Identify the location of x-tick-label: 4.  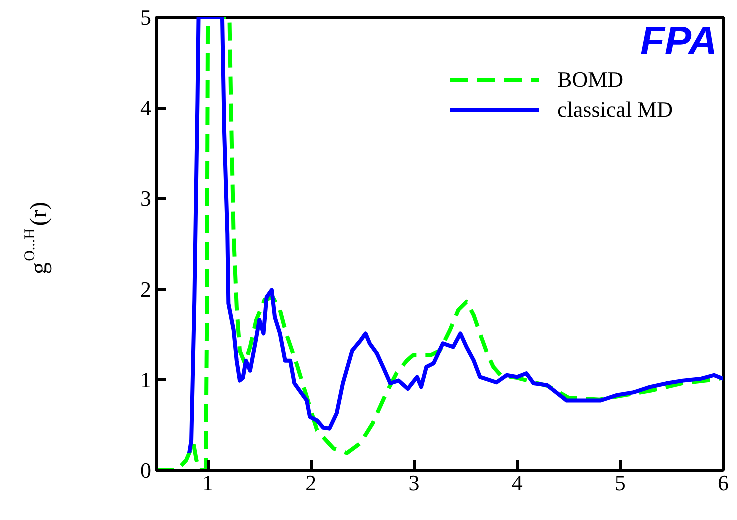
(517, 483).